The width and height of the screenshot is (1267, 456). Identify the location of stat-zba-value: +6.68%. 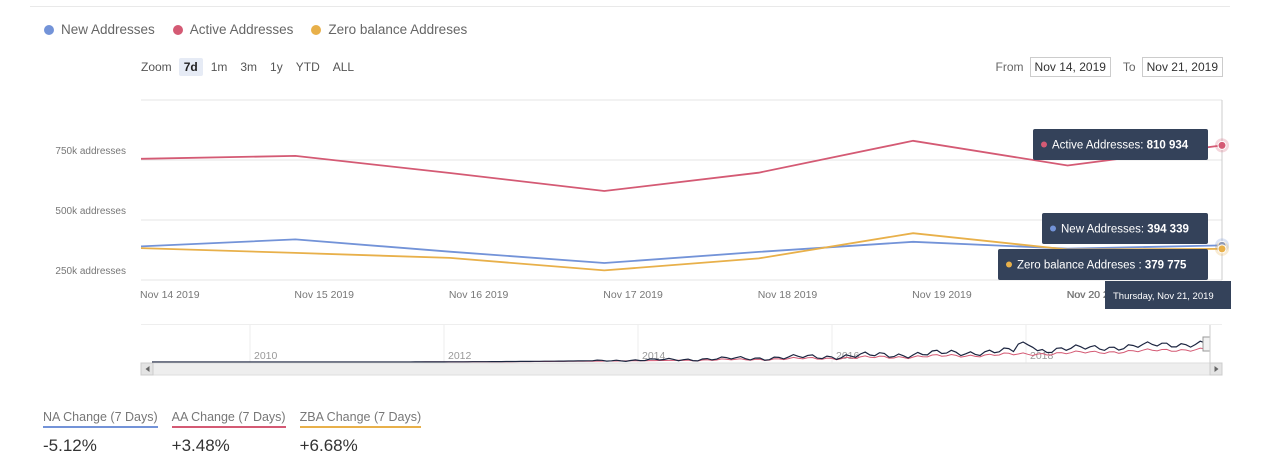
(328, 445).